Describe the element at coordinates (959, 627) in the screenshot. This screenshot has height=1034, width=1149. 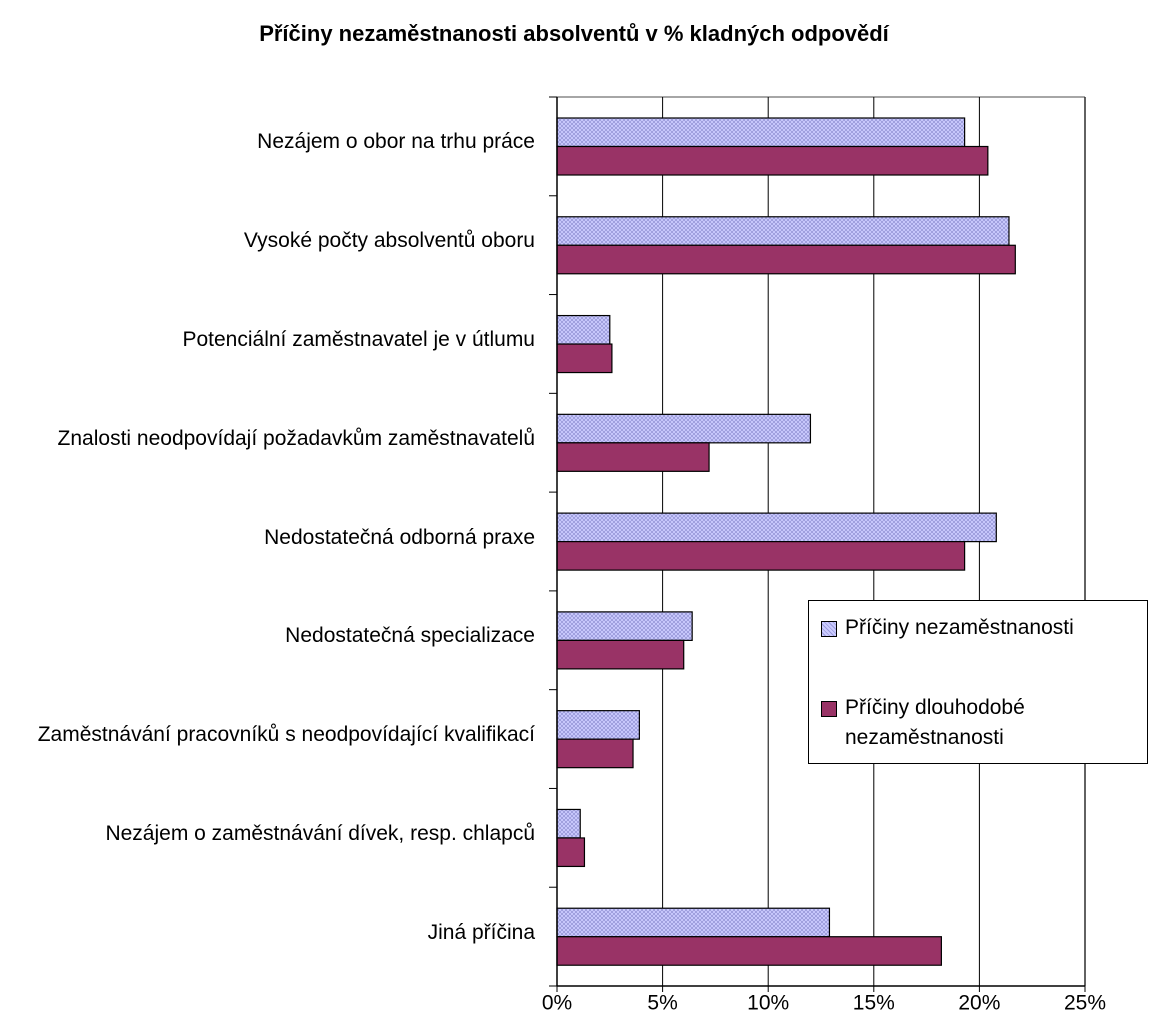
I see `legend-label: Příčiny nezaměstnanosti` at that location.